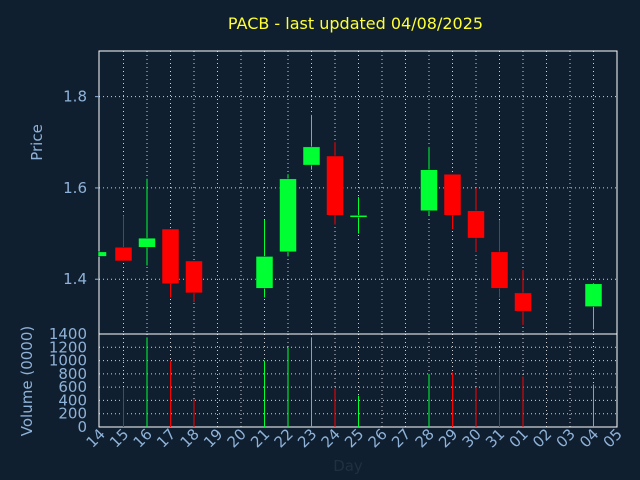 The height and width of the screenshot is (480, 640). What do you see at coordinates (119, 438) in the screenshot?
I see `x-tick-label: 15` at bounding box center [119, 438].